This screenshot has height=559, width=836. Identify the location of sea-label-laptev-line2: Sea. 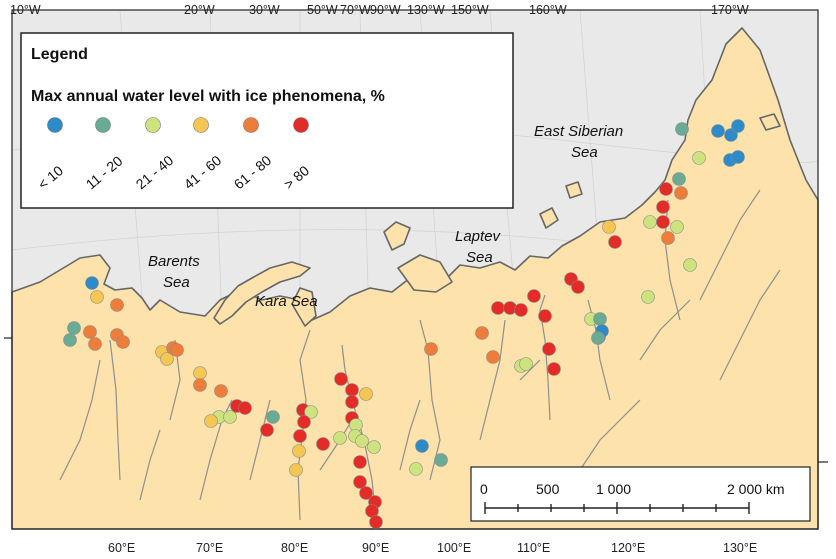
(479, 257).